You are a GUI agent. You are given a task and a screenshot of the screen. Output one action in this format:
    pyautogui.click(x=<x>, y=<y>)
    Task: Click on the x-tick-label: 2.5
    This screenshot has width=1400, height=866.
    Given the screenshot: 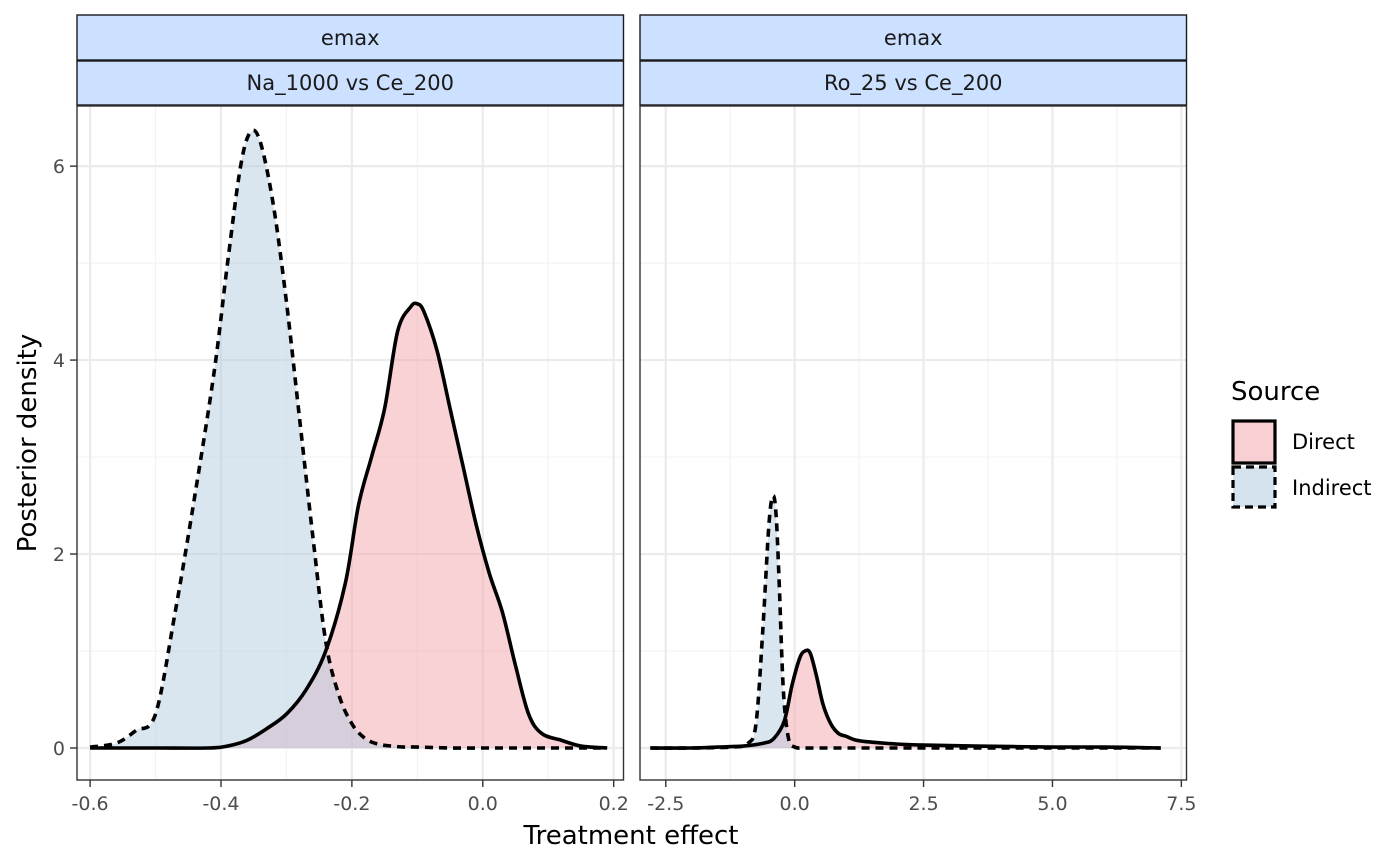 What is the action you would take?
    pyautogui.click(x=923, y=804)
    